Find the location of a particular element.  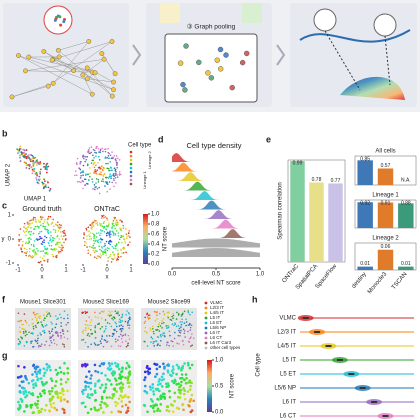

dot is located at coordinates (64, 22).